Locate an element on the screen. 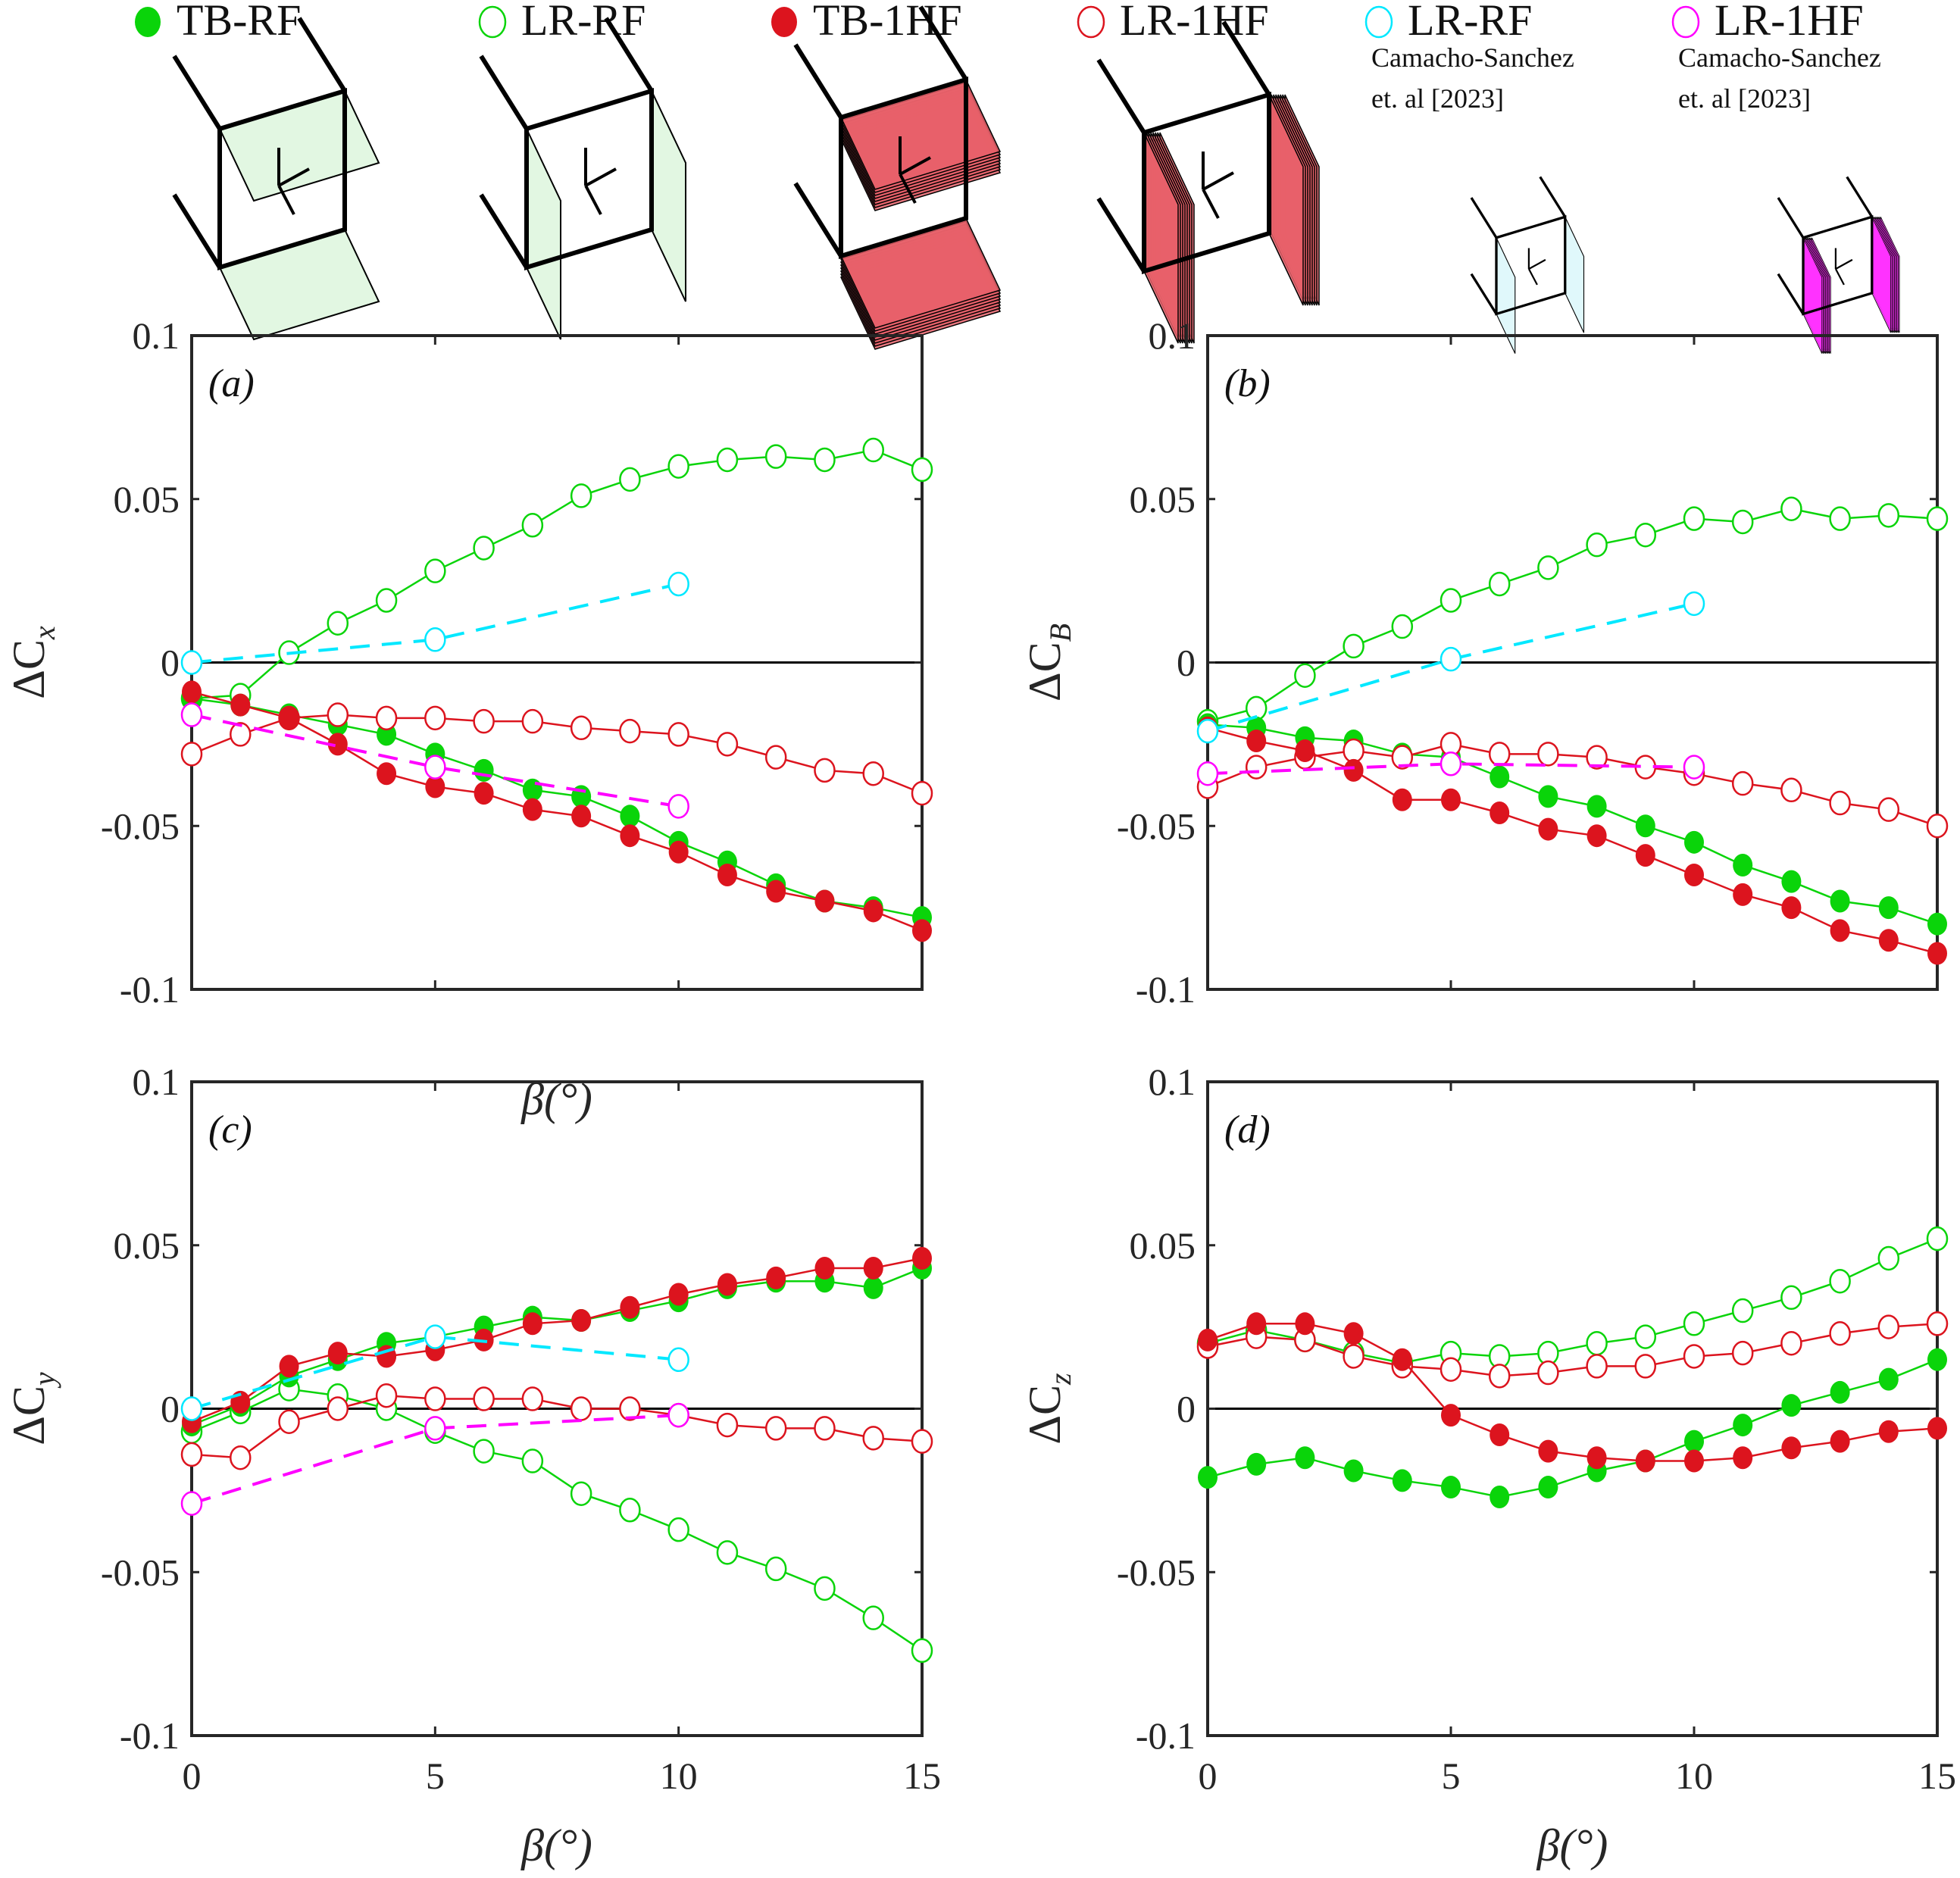  series-lr-1hf is located at coordinates (1573, 1350).